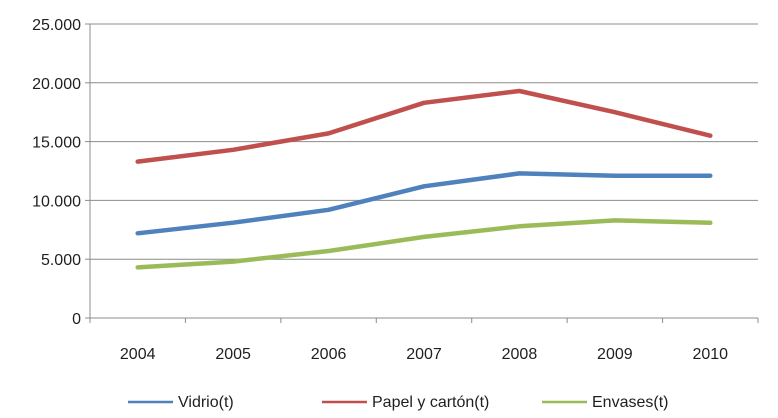 The image size is (778, 418). What do you see at coordinates (615, 354) in the screenshot?
I see `x-tick-label: 2009` at bounding box center [615, 354].